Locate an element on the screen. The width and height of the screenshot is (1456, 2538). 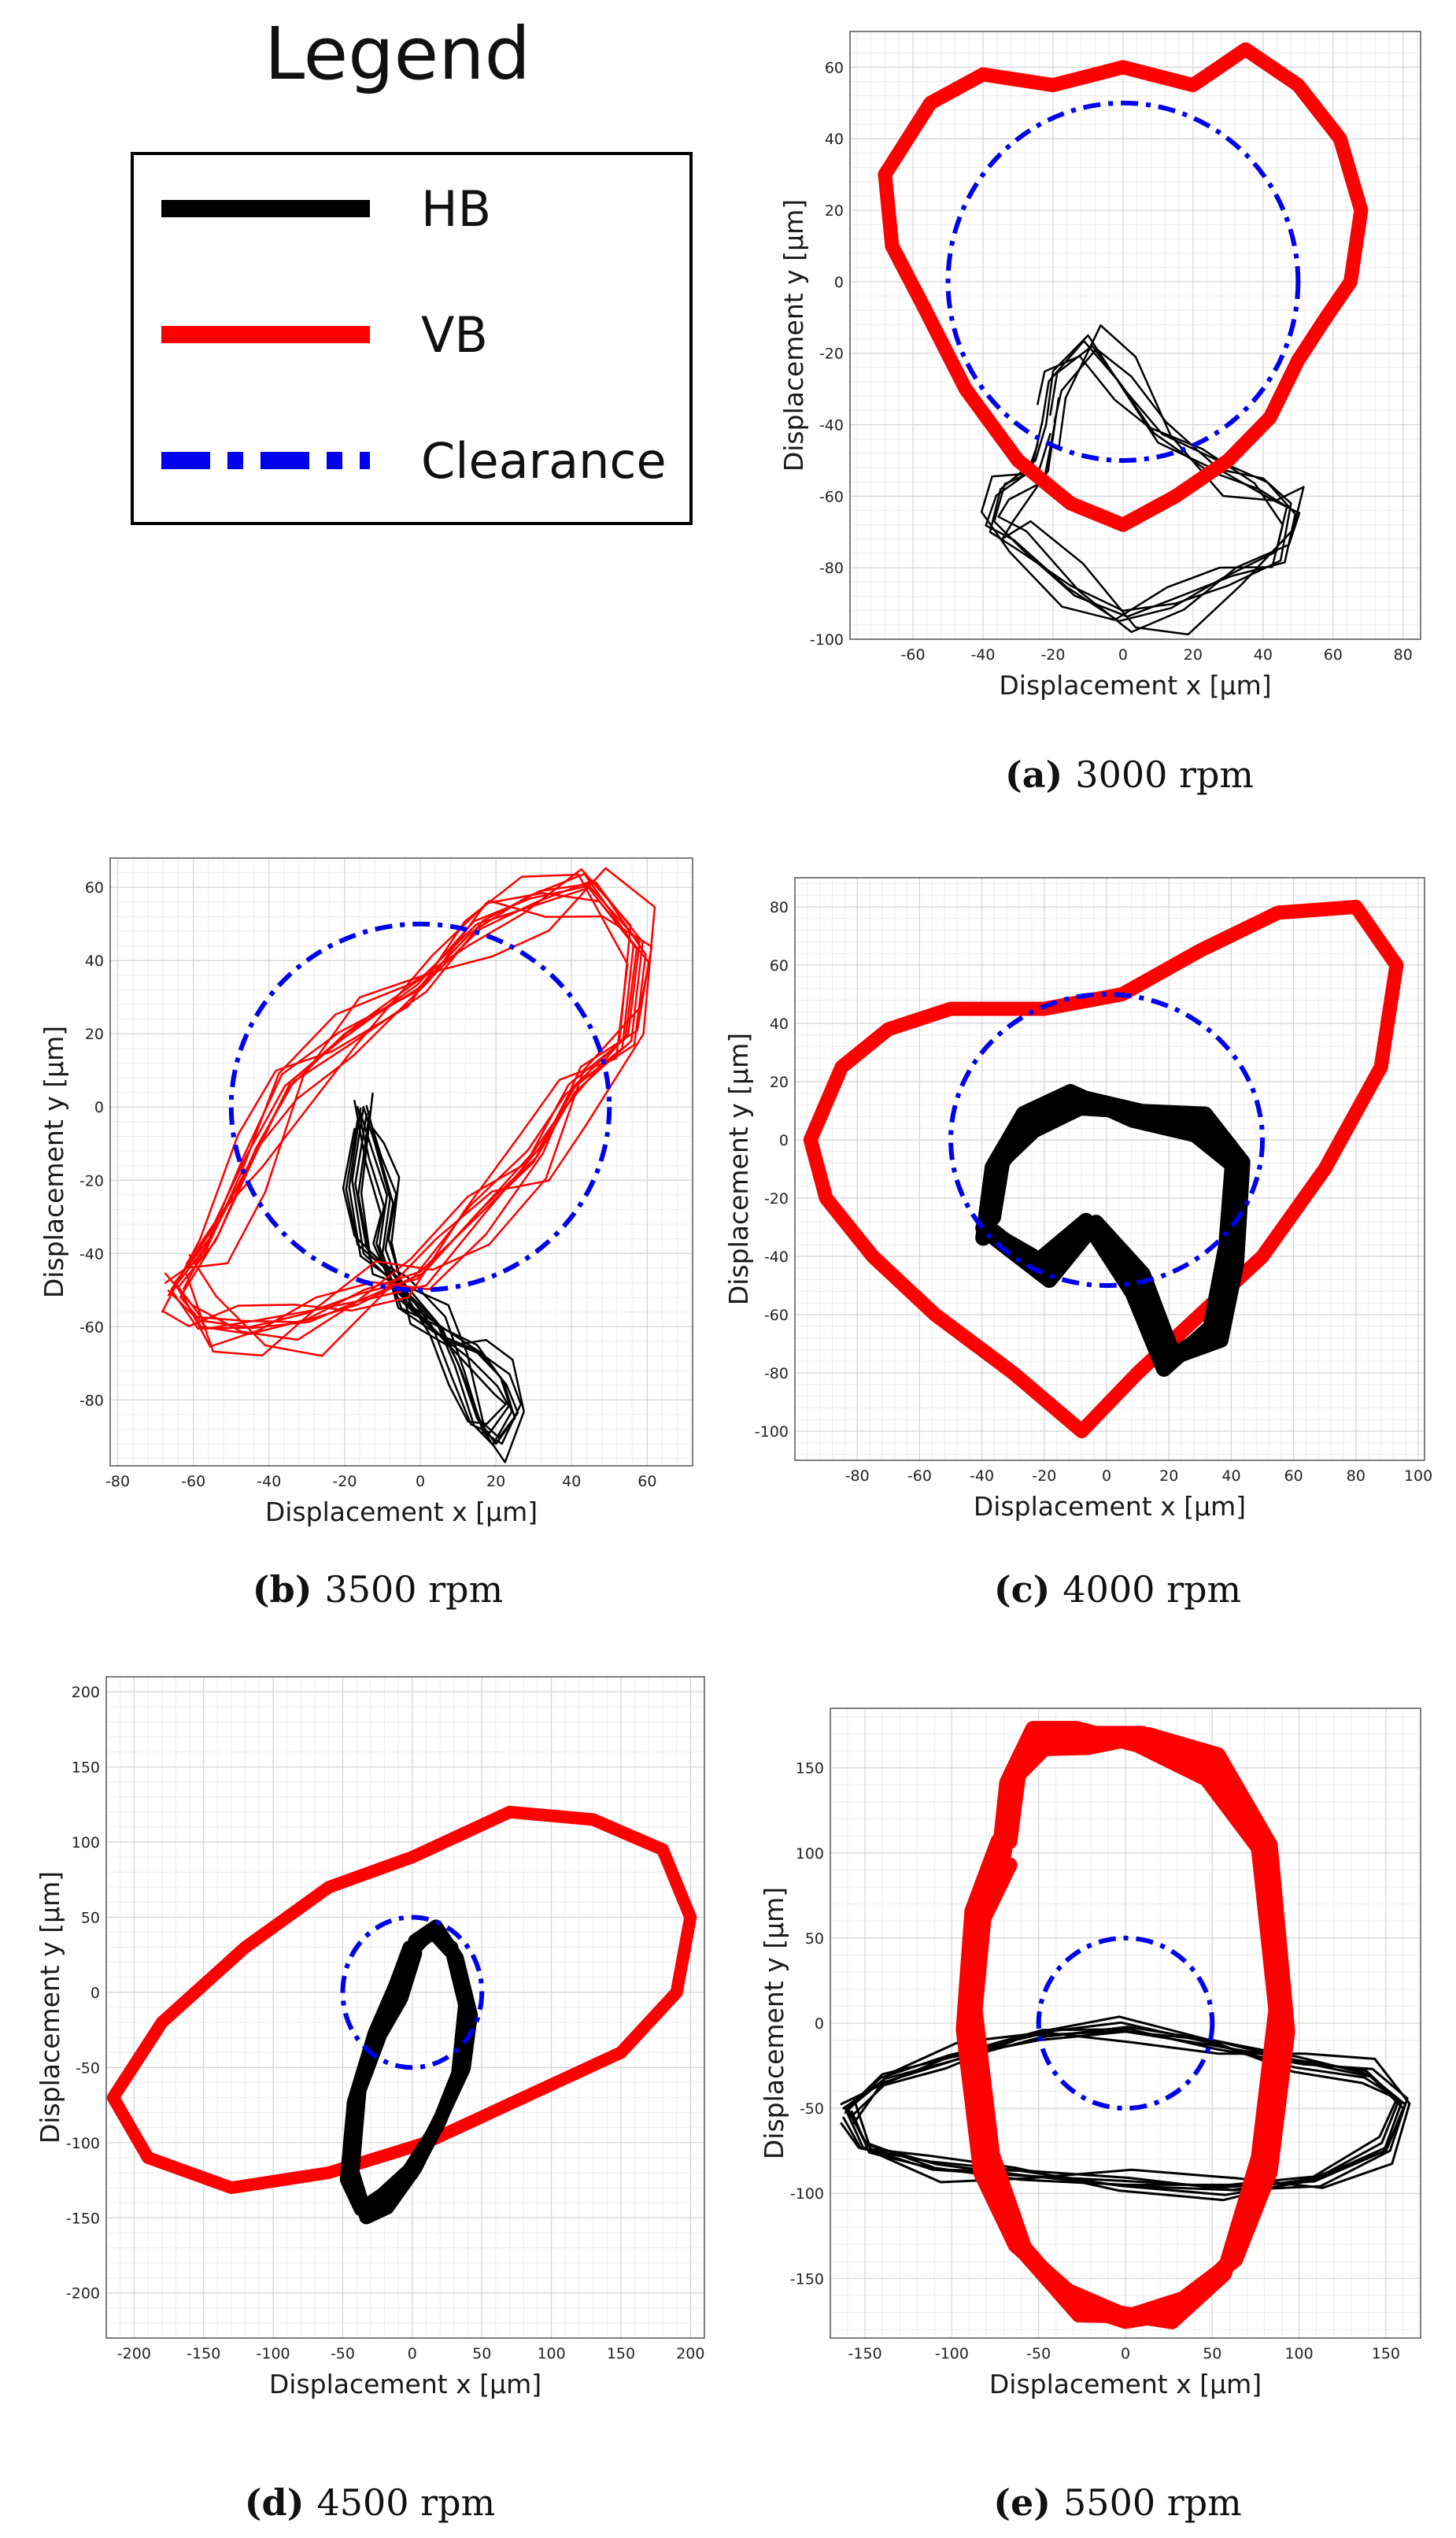
chart-d-data is located at coordinates (401, 2015).